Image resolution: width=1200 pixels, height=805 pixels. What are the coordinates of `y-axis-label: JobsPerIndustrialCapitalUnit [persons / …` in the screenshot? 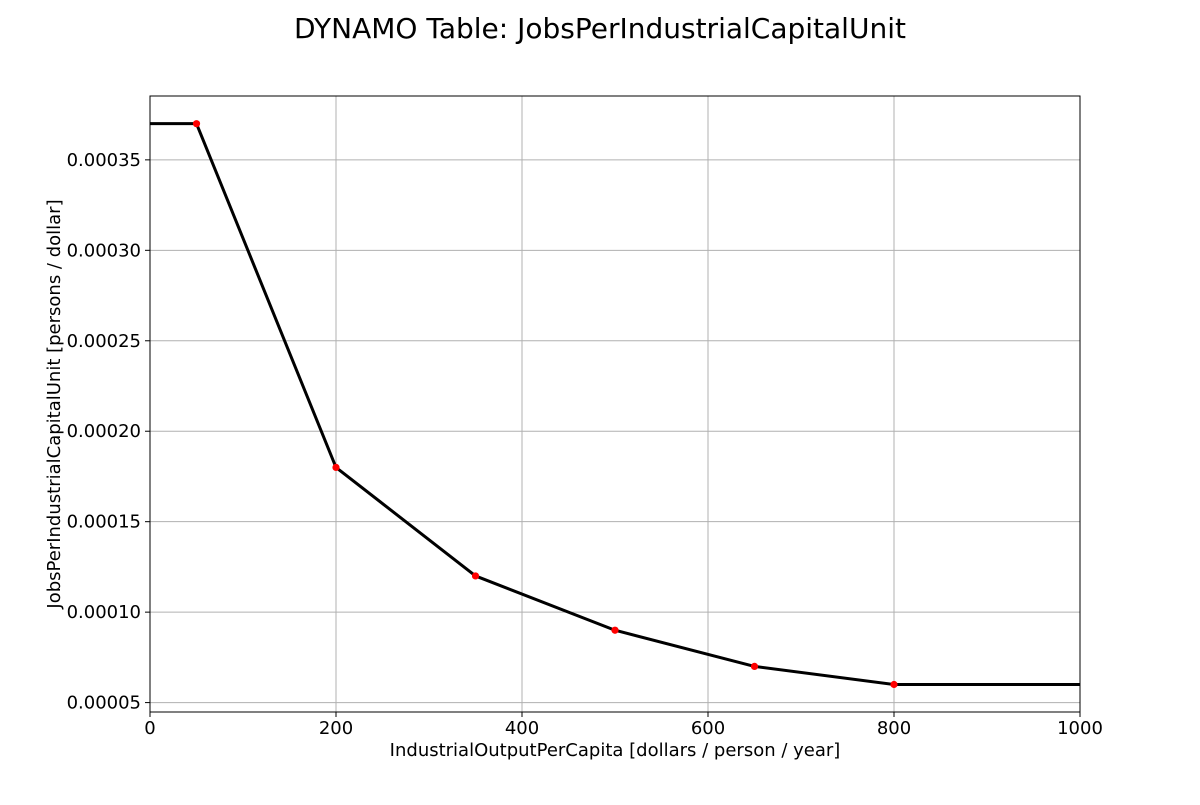 It's located at (54, 404).